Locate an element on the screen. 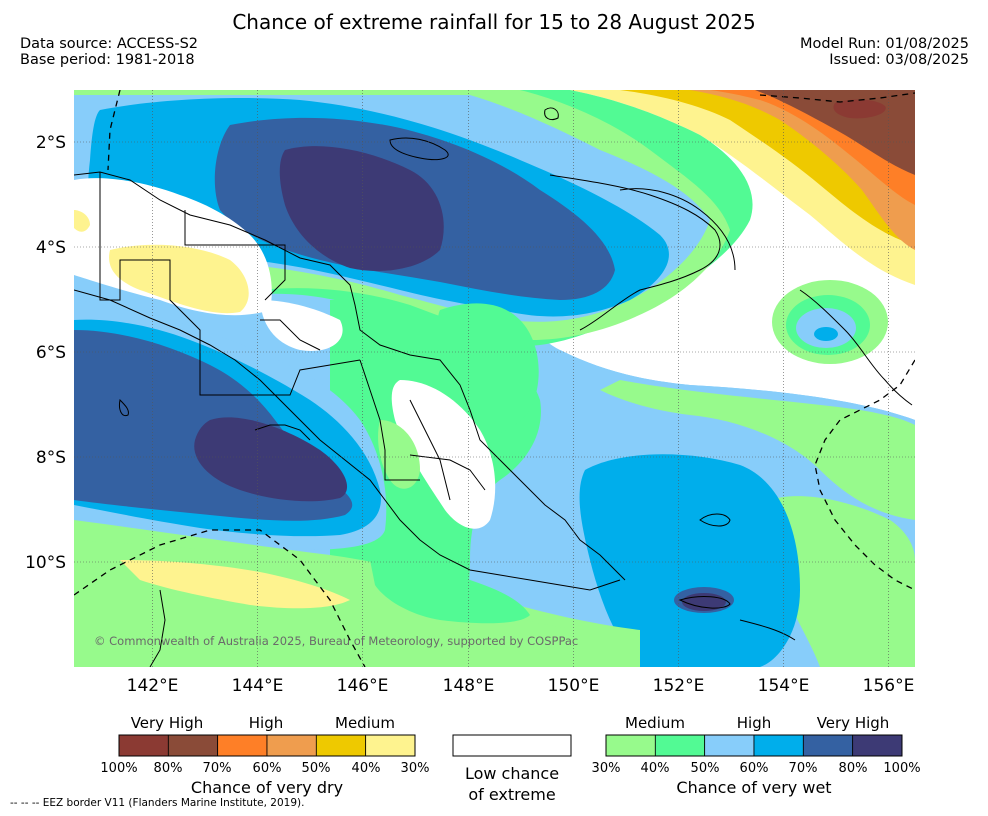 This screenshot has height=816, width=988. model-run: Model Run: 01/08/2025 is located at coordinates (884, 44).